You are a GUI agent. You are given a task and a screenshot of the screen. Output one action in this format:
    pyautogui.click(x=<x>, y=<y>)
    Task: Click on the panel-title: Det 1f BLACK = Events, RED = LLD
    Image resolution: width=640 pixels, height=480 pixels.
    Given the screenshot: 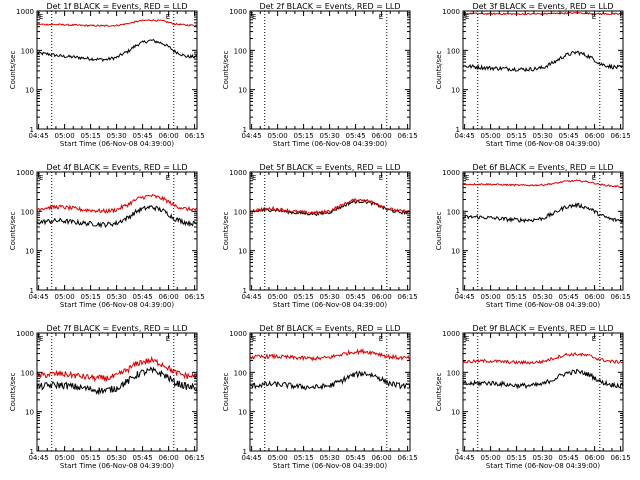 What is the action you would take?
    pyautogui.click(x=116, y=6)
    